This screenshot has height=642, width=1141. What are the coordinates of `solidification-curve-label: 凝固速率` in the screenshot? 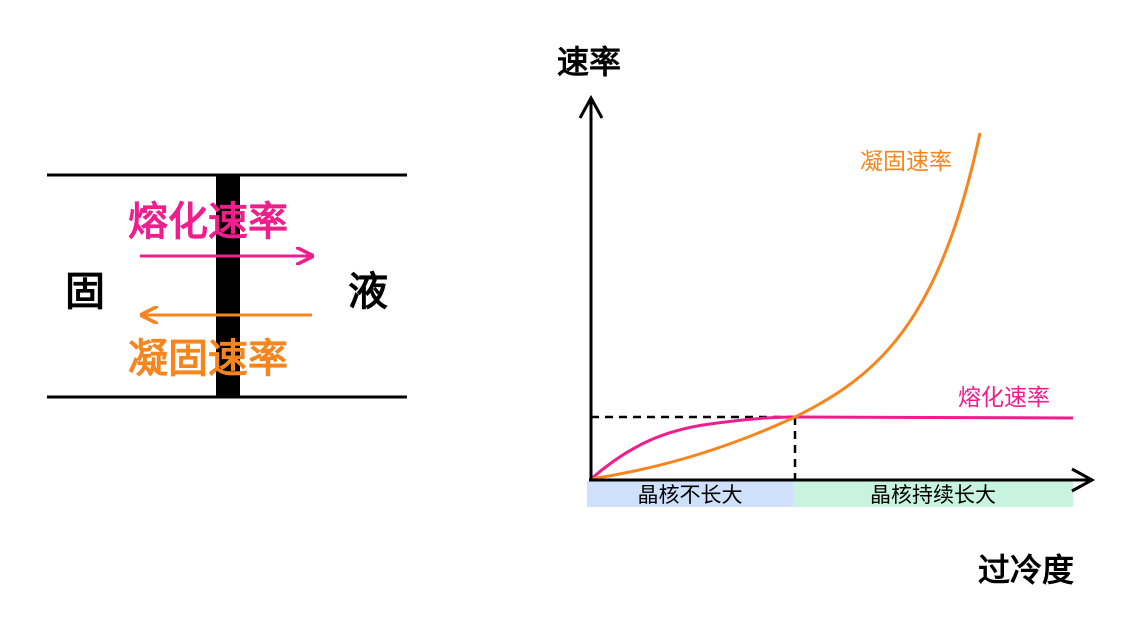 It's located at (906, 162).